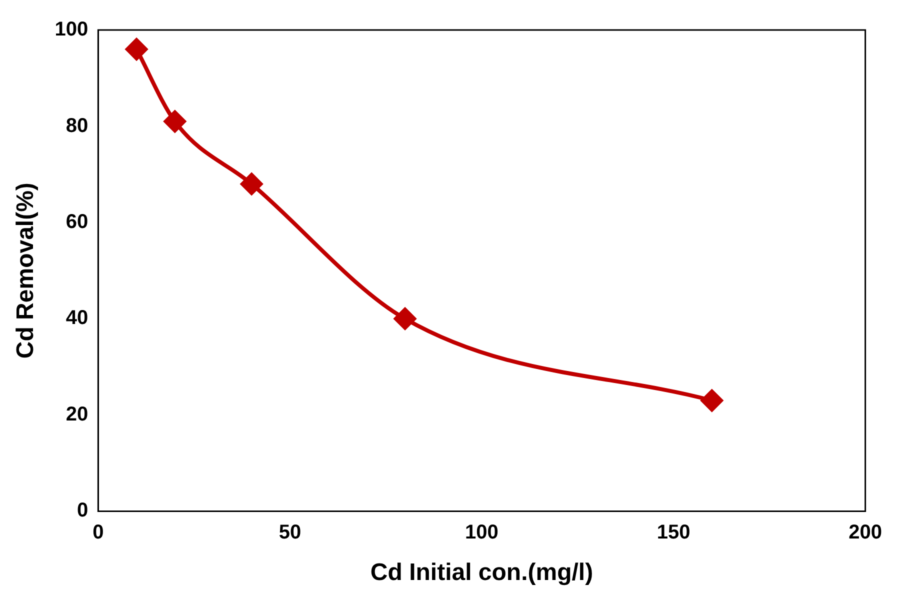 The width and height of the screenshot is (900, 600). I want to click on y-tick-label: 20, so click(77, 414).